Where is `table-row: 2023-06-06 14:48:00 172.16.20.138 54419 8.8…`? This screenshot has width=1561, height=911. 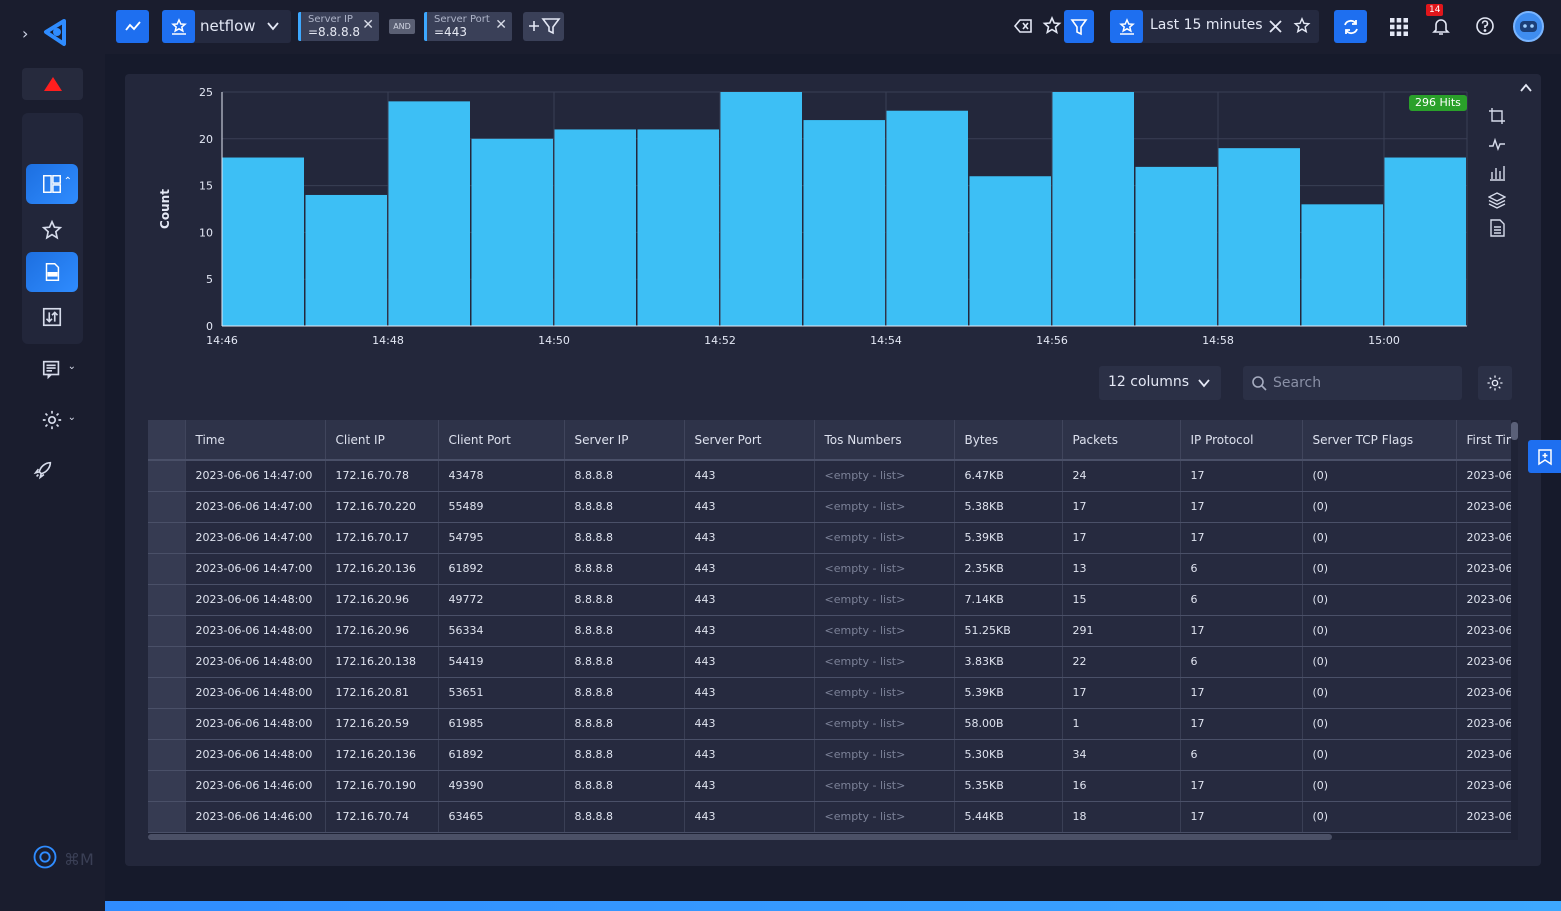 table-row: 2023-06-06 14:48:00 172.16.20.138 54419 8.8… is located at coordinates (833, 662).